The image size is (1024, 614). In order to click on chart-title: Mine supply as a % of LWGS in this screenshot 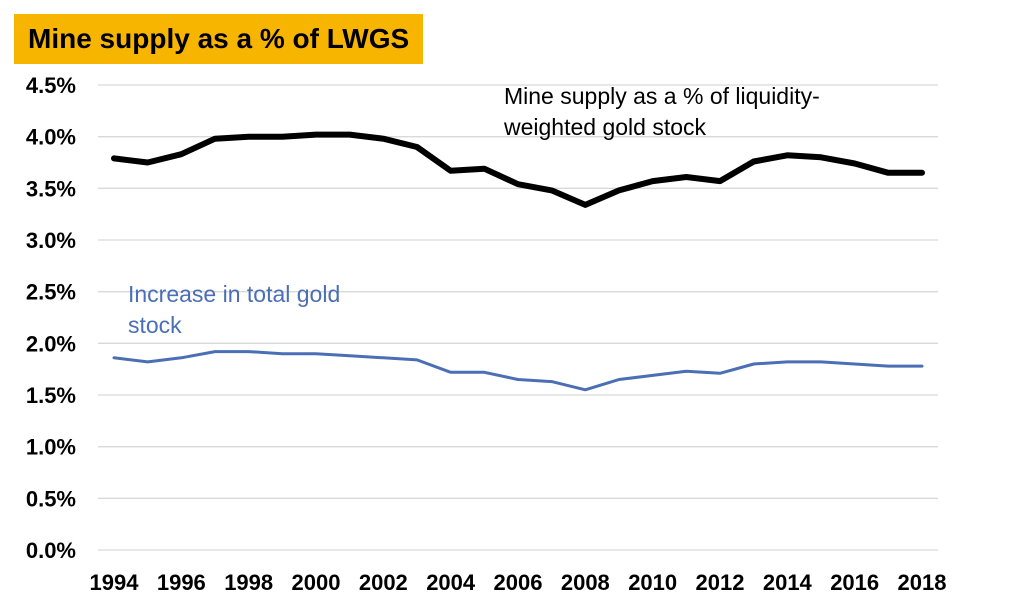, I will do `click(219, 38)`.